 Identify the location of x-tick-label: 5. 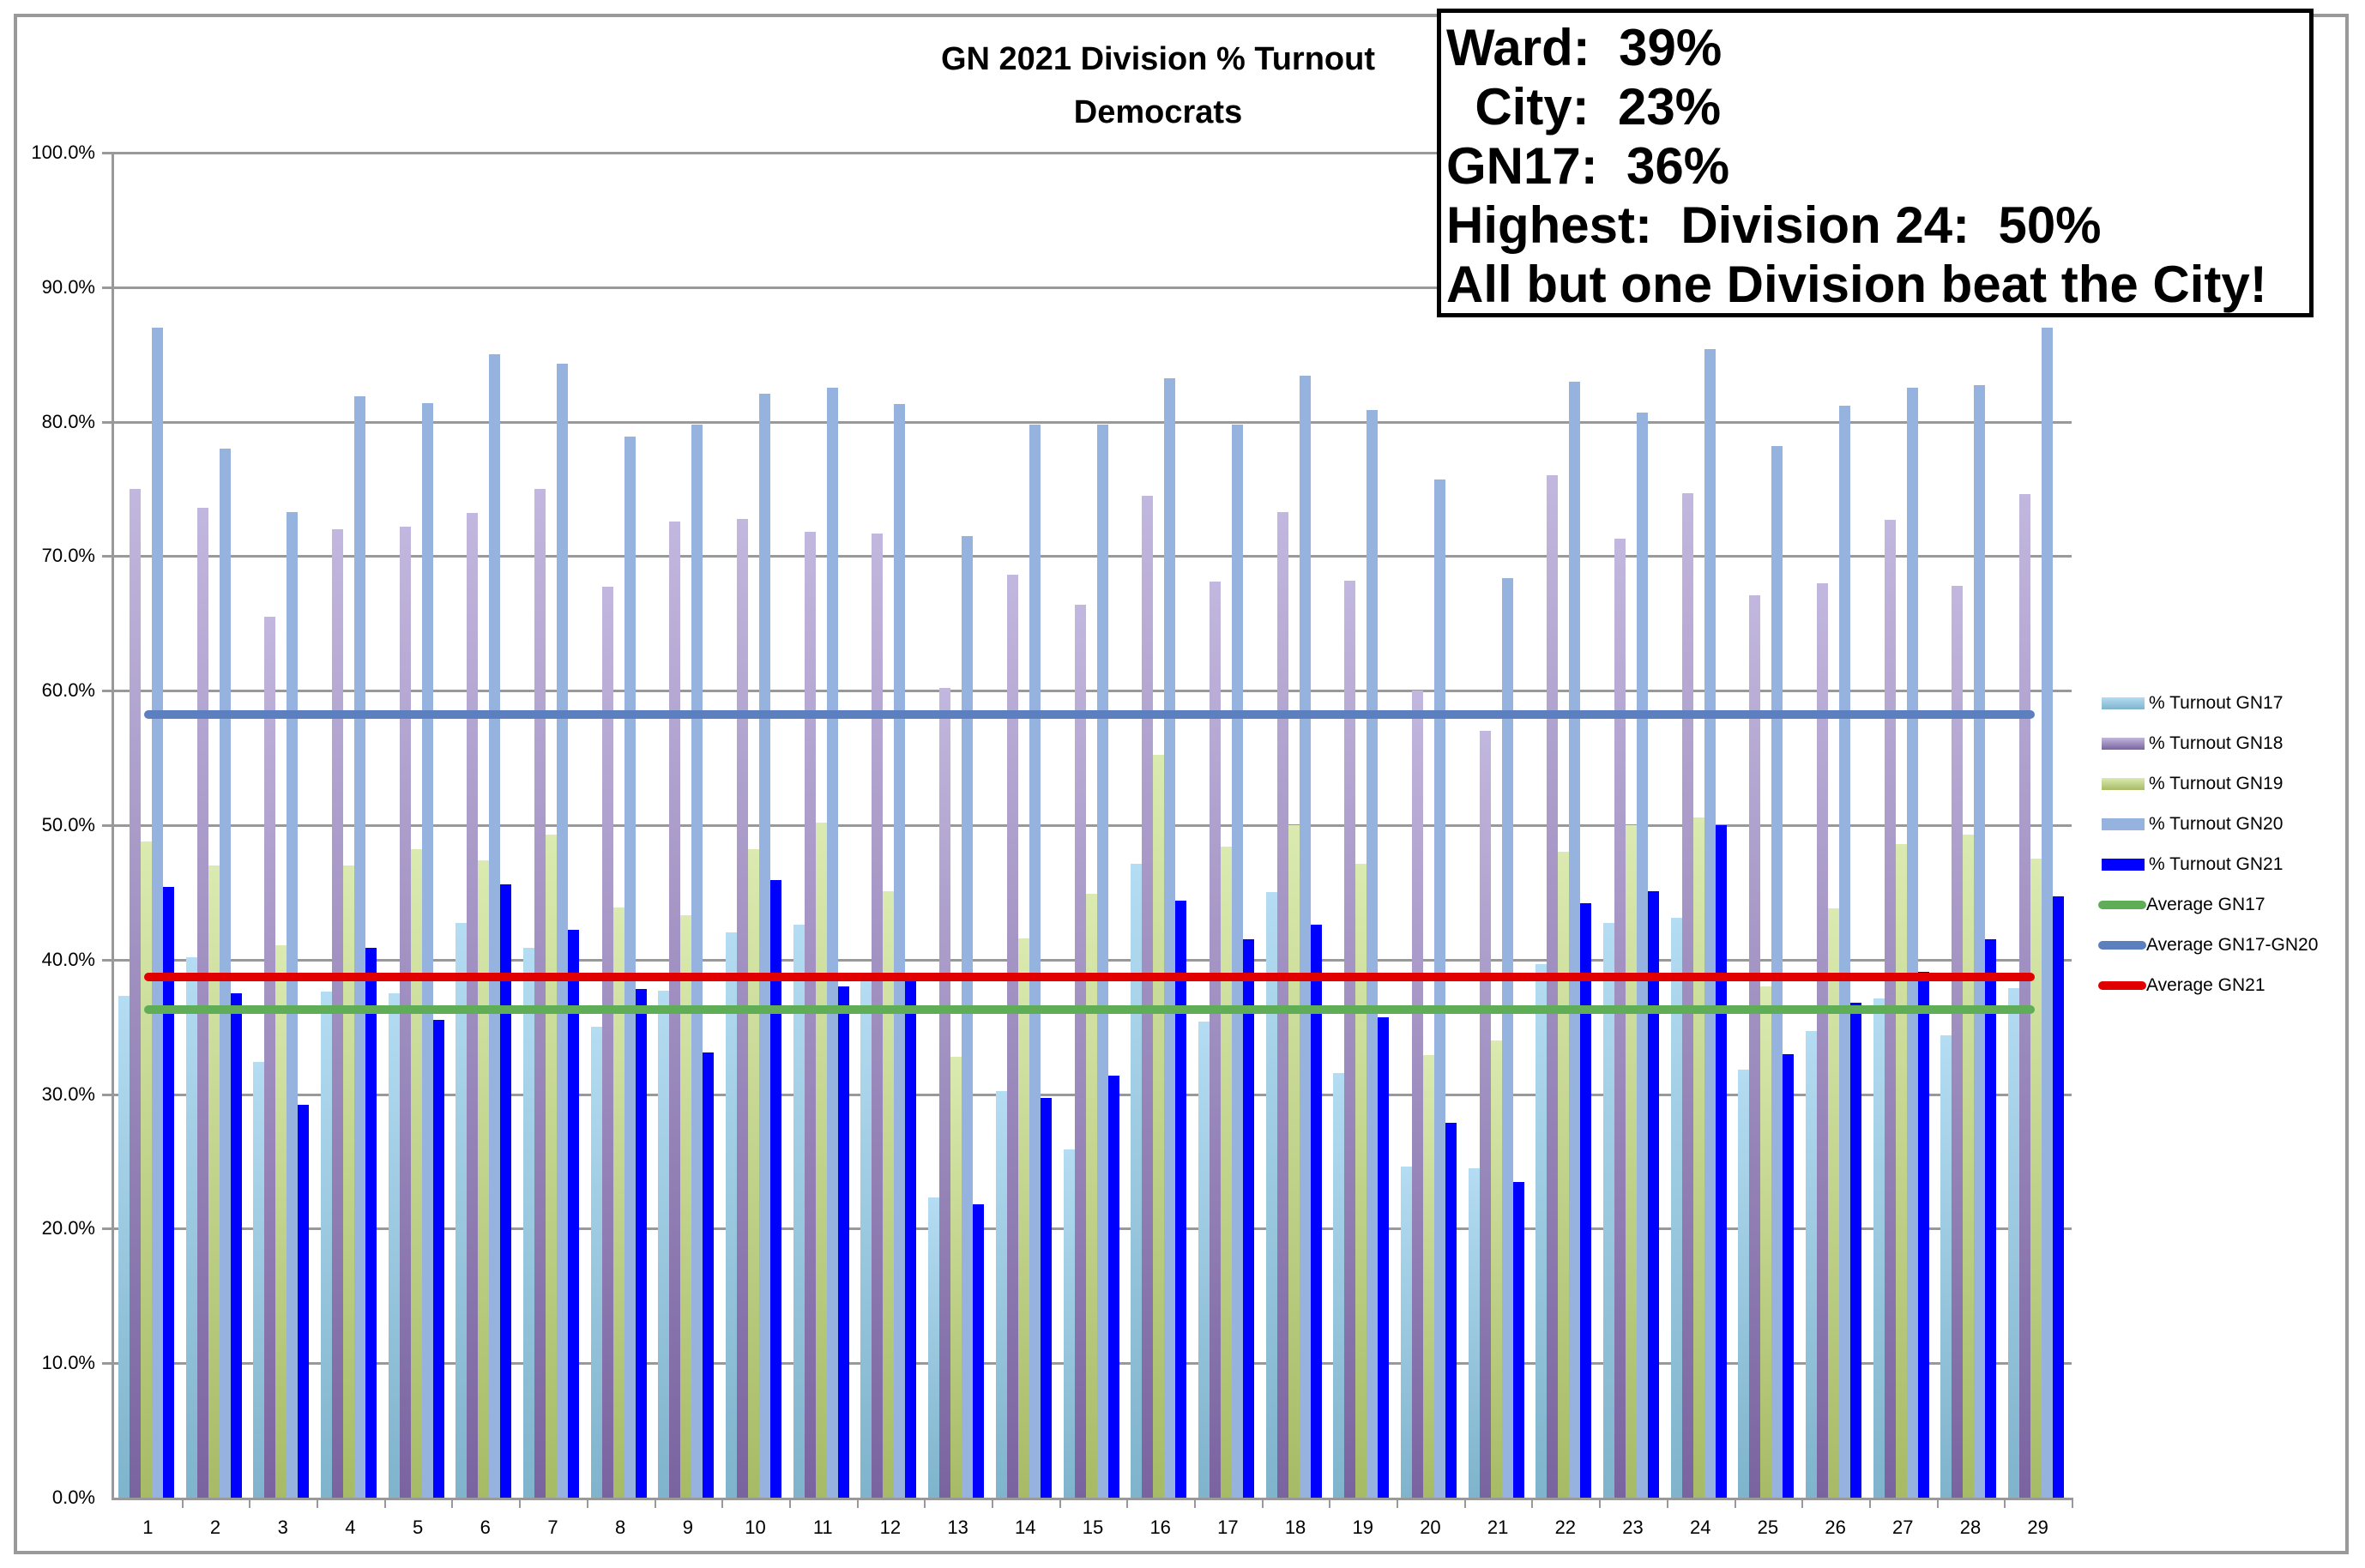
(418, 1528).